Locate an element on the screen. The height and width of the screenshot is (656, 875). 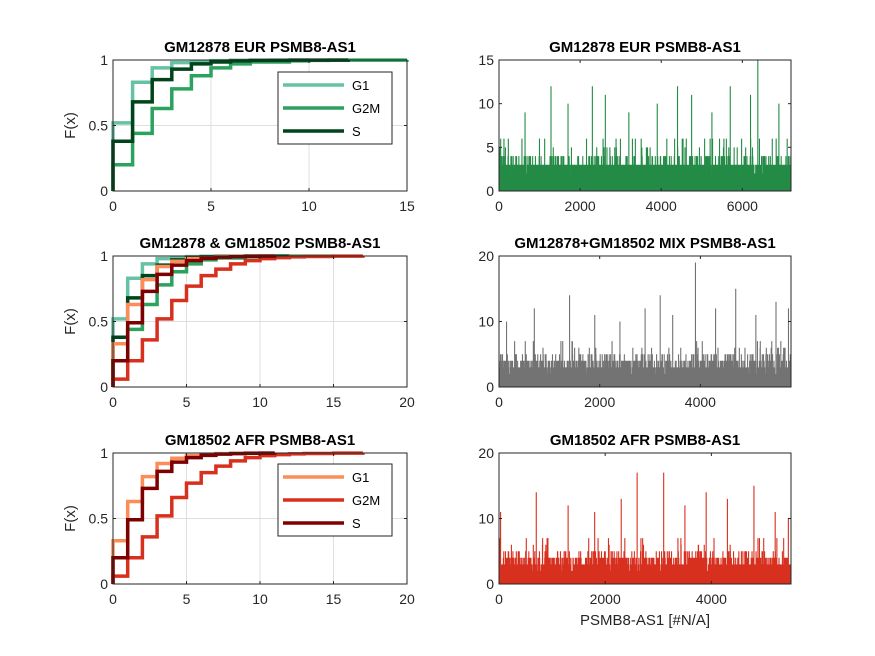
x-tick-label: 6000 is located at coordinates (742, 206).